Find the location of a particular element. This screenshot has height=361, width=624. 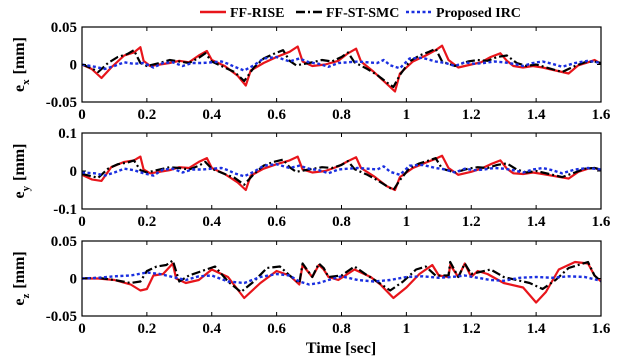

legend-label: Proposed IRC is located at coordinates (478, 13).